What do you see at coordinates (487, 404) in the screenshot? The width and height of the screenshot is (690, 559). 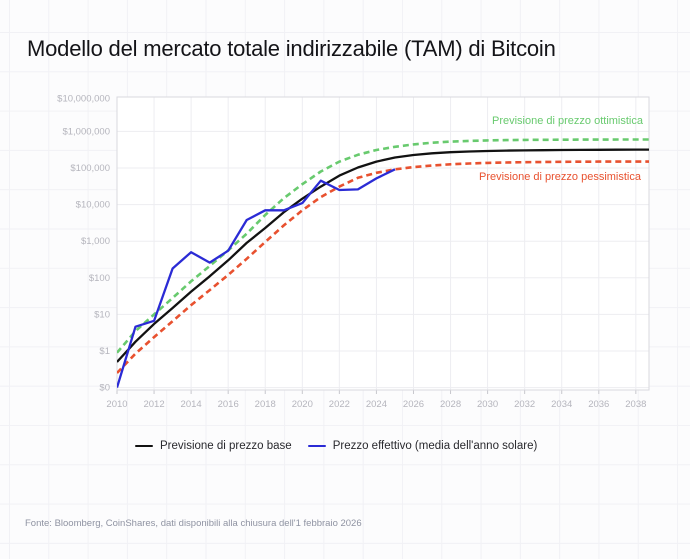 I see `x-axis-label: 2030` at bounding box center [487, 404].